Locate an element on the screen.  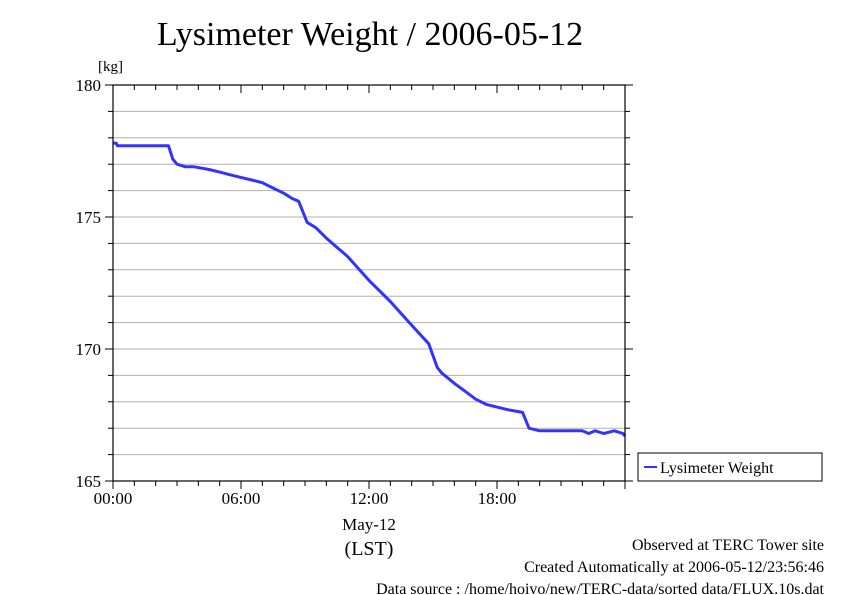
chart-title: Lysimeter Weight / 2006-05-12 is located at coordinates (370, 34).